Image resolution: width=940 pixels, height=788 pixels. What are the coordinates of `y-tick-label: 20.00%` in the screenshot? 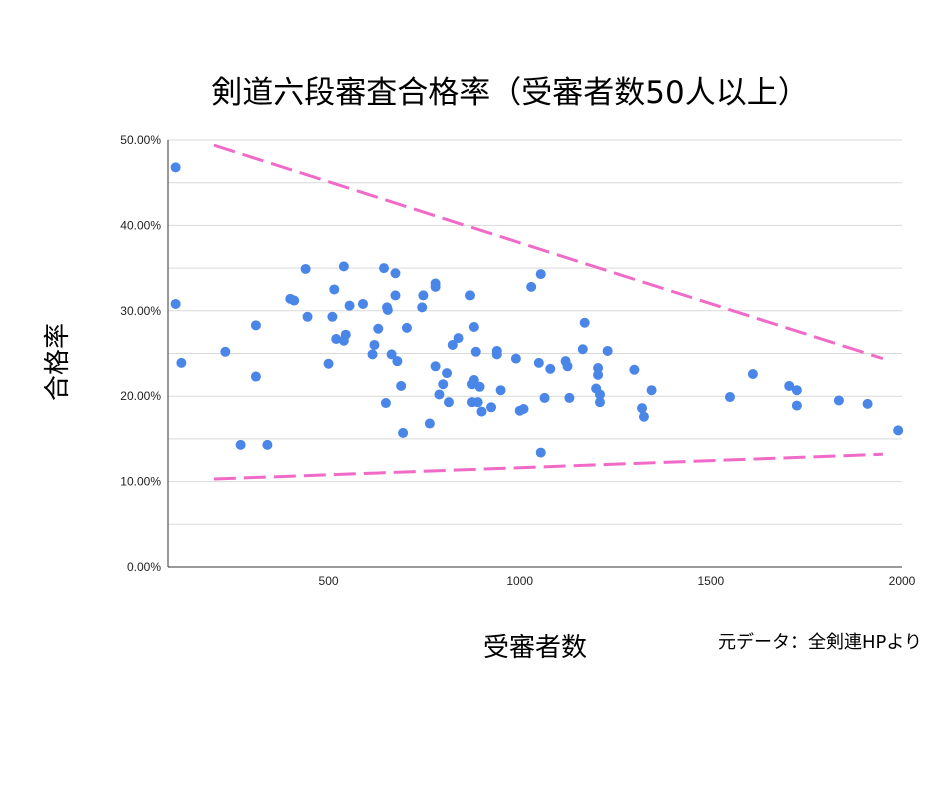 It's located at (140, 396).